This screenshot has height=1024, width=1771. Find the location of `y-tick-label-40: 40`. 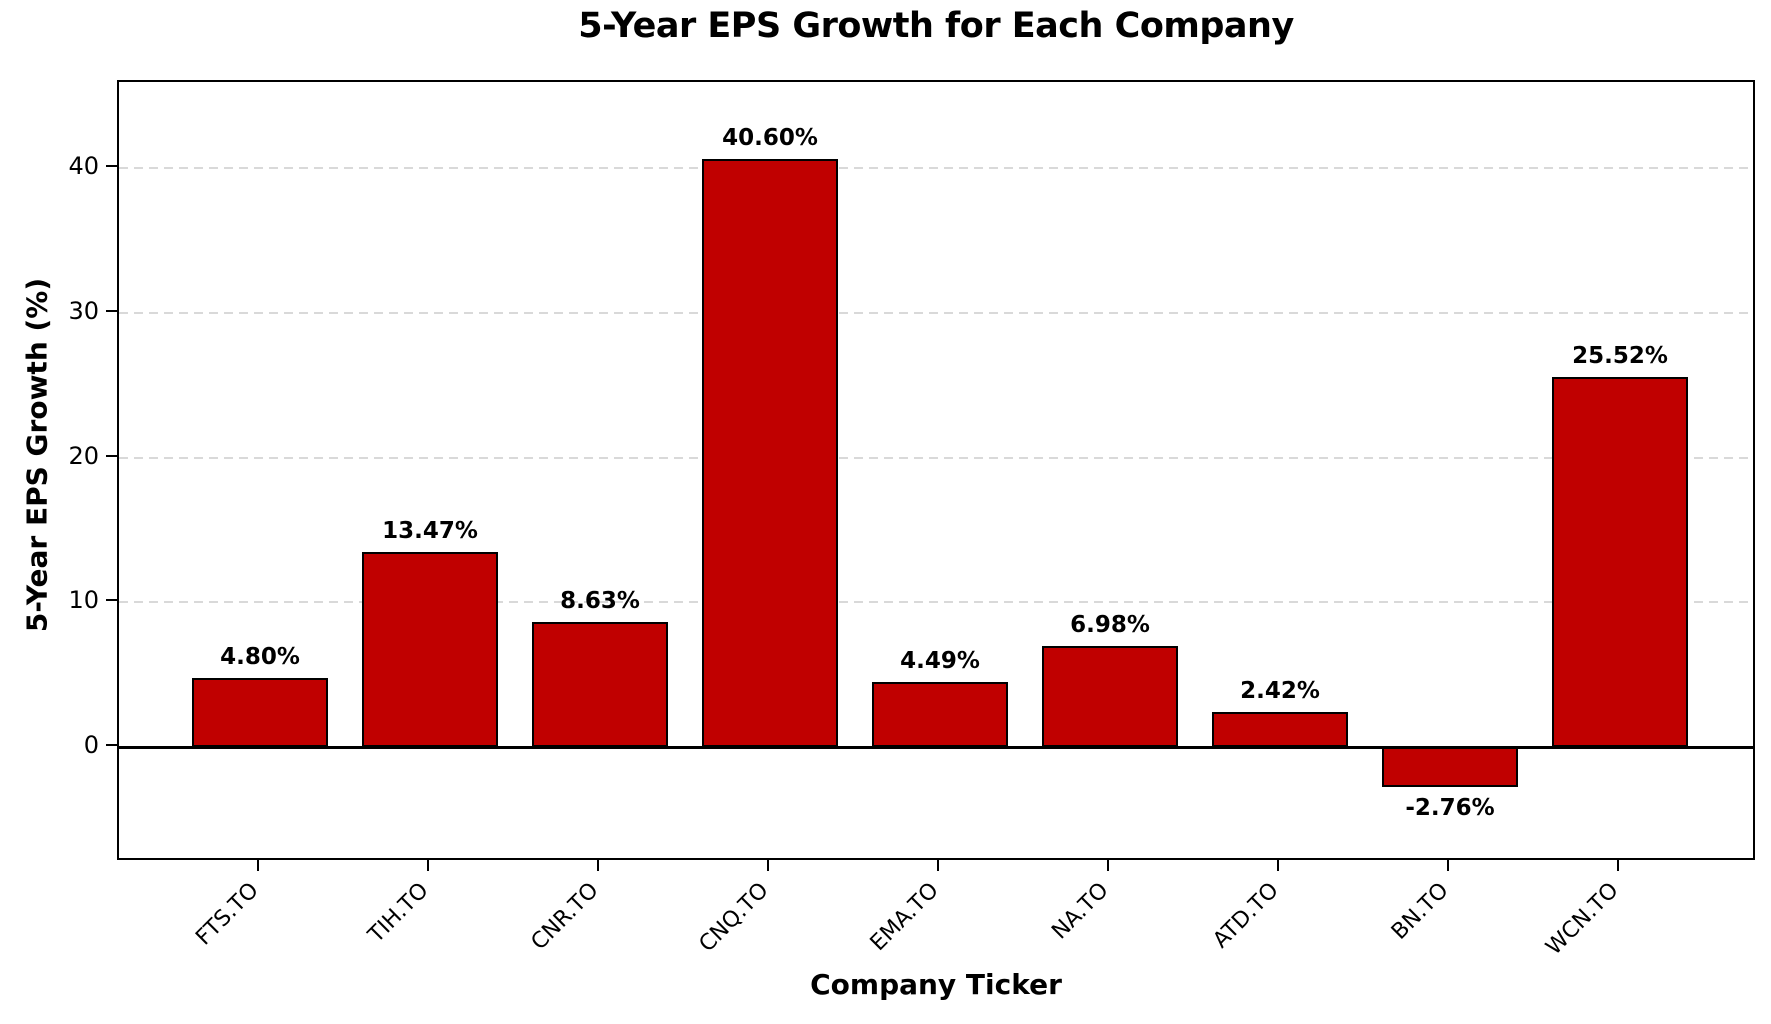

y-tick-label-40: 40 is located at coordinates (83, 165).